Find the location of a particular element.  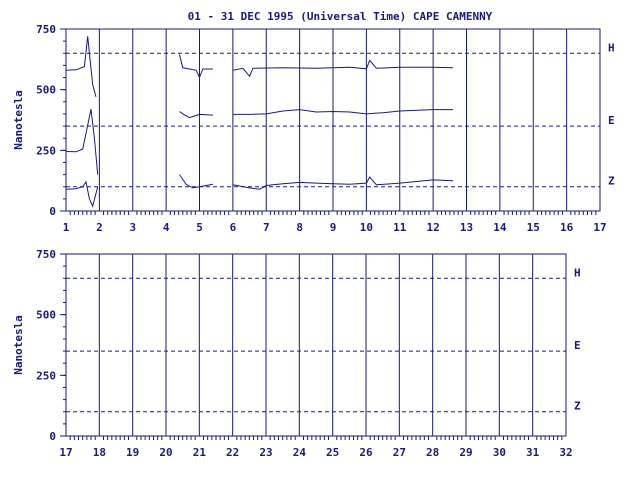

x-tick-label: 12 is located at coordinates (433, 227).